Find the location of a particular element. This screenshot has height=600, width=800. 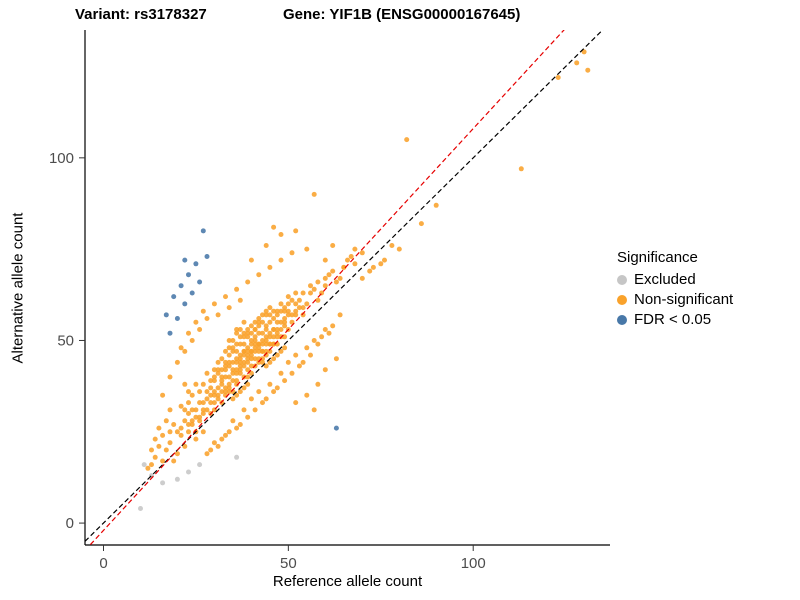

x-tick-label: 50 is located at coordinates (288, 563).